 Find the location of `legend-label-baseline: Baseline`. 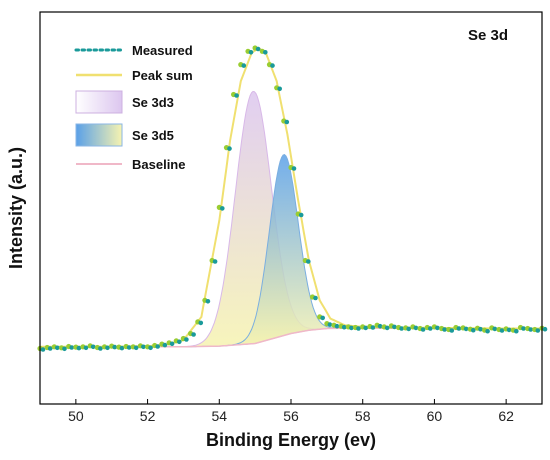

legend-label-baseline: Baseline is located at coordinates (158, 164).